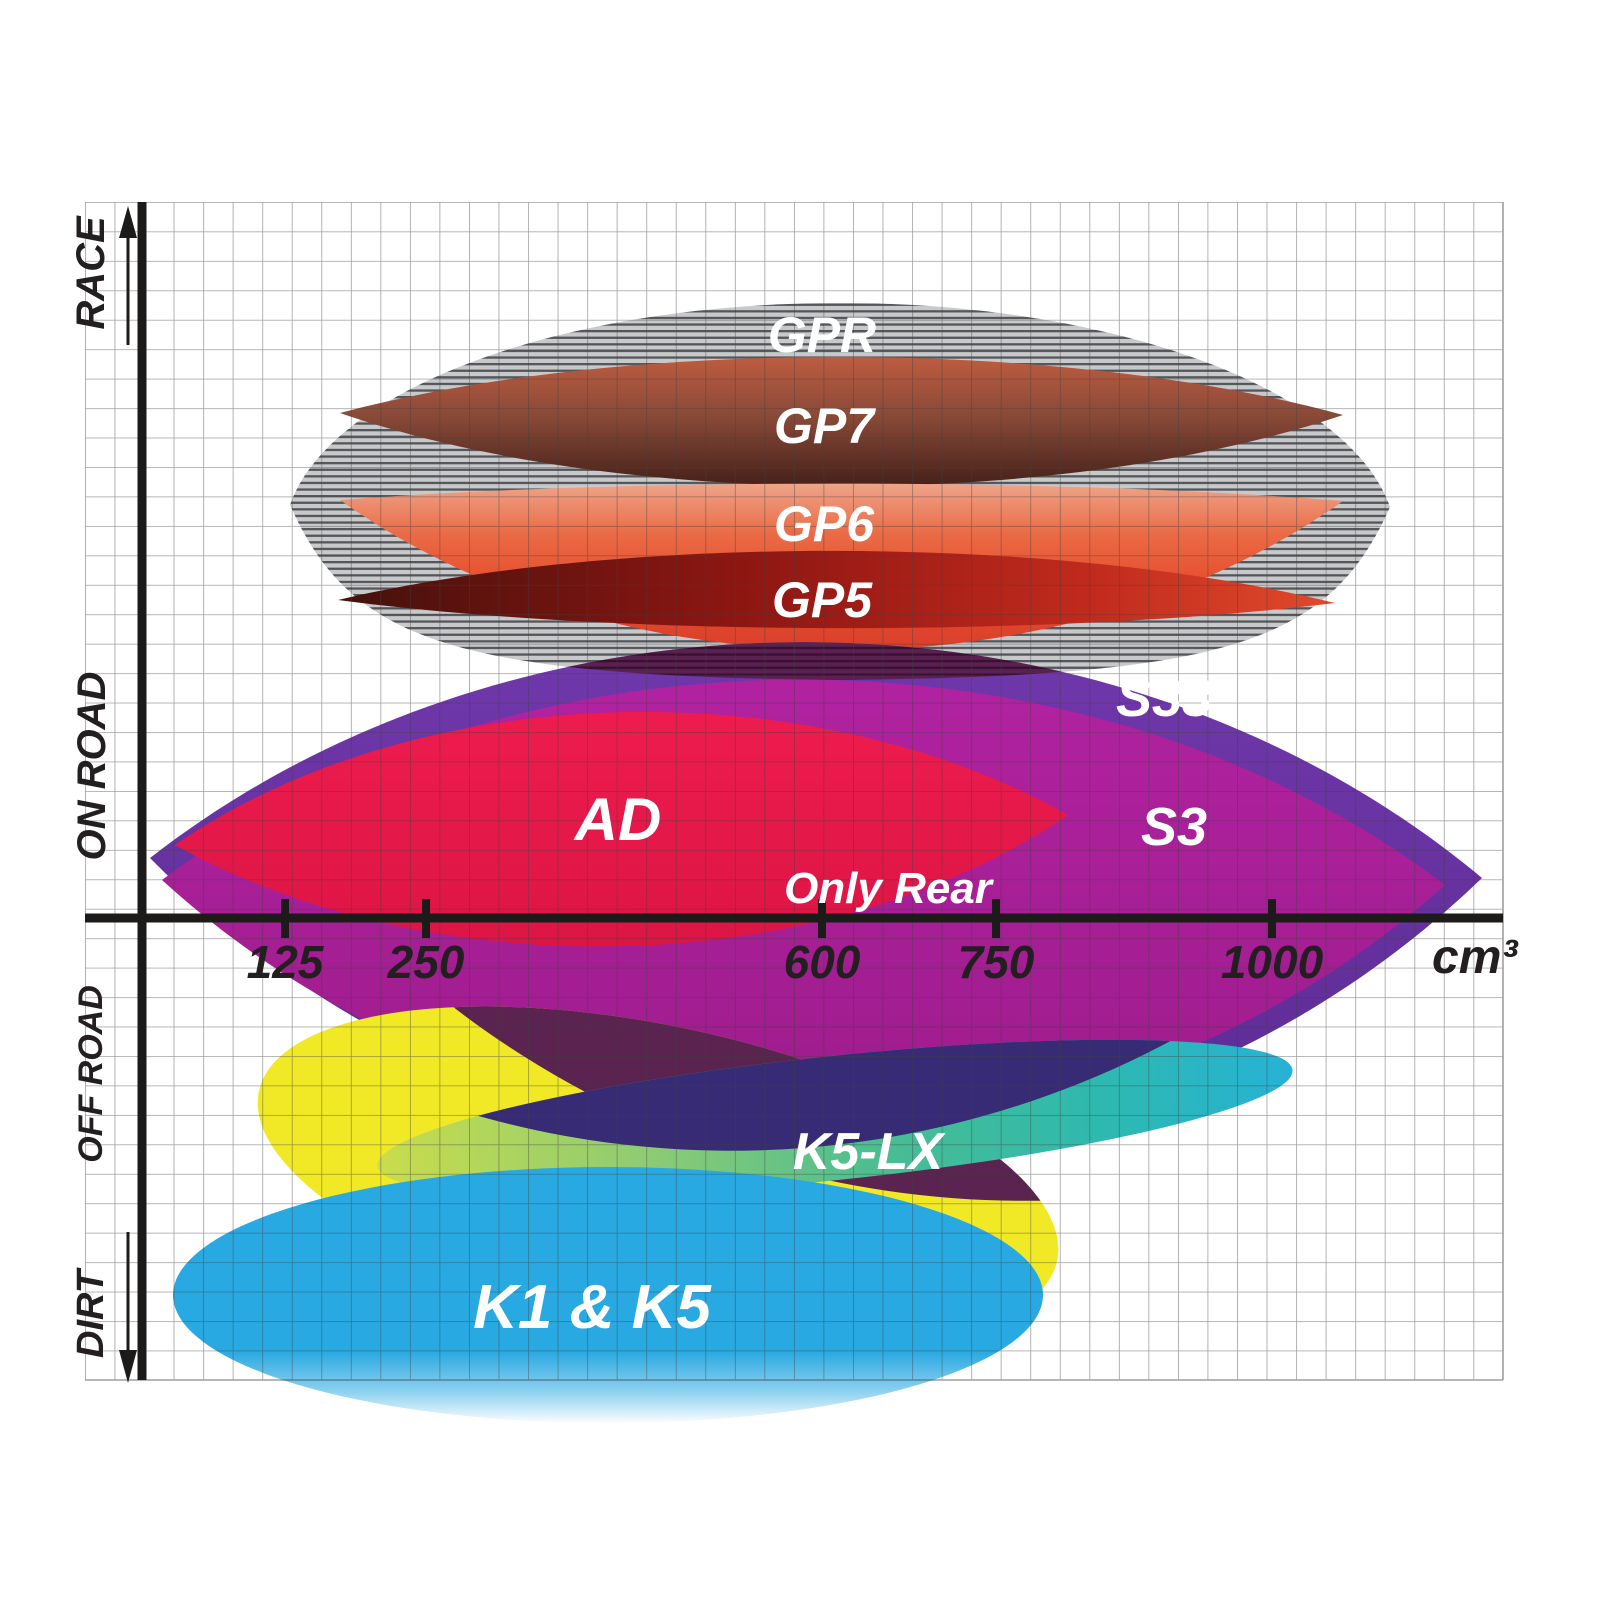  I want to click on label-s3: S3, so click(1174, 827).